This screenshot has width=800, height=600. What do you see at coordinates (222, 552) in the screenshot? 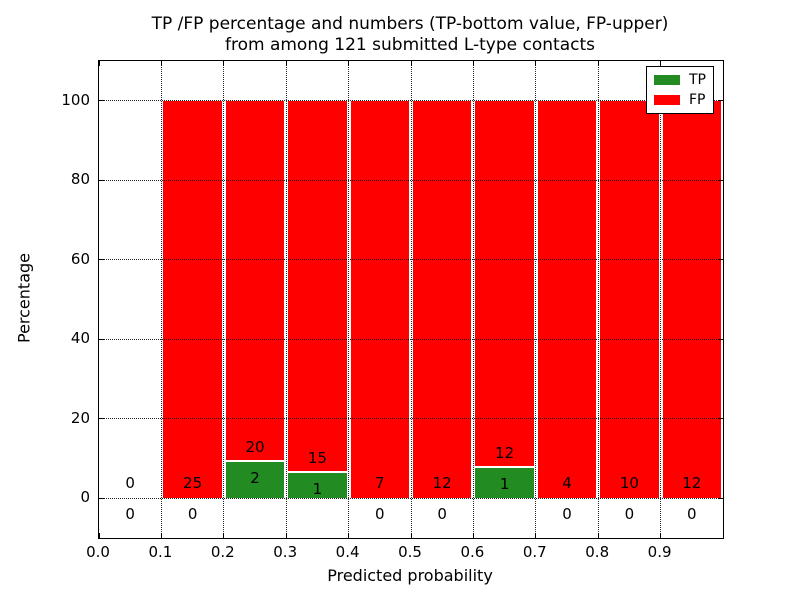
I see `x-tick-label: 0.2` at bounding box center [222, 552].